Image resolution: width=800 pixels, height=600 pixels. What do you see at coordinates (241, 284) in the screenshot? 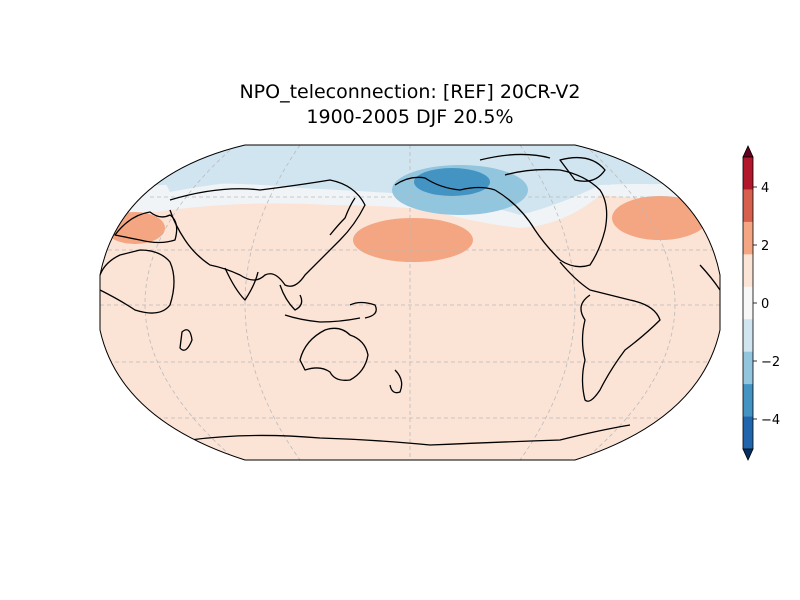
I see `coast-india` at bounding box center [241, 284].